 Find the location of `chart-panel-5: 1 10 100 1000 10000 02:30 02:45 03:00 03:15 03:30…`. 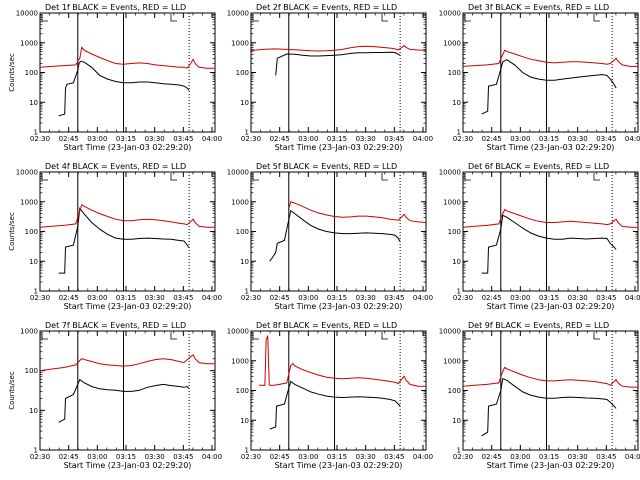

chart-panel-5: 1 10 100 1000 10000 02:30 02:45 03:00 03:15 03:30… is located at coordinates (330, 236).